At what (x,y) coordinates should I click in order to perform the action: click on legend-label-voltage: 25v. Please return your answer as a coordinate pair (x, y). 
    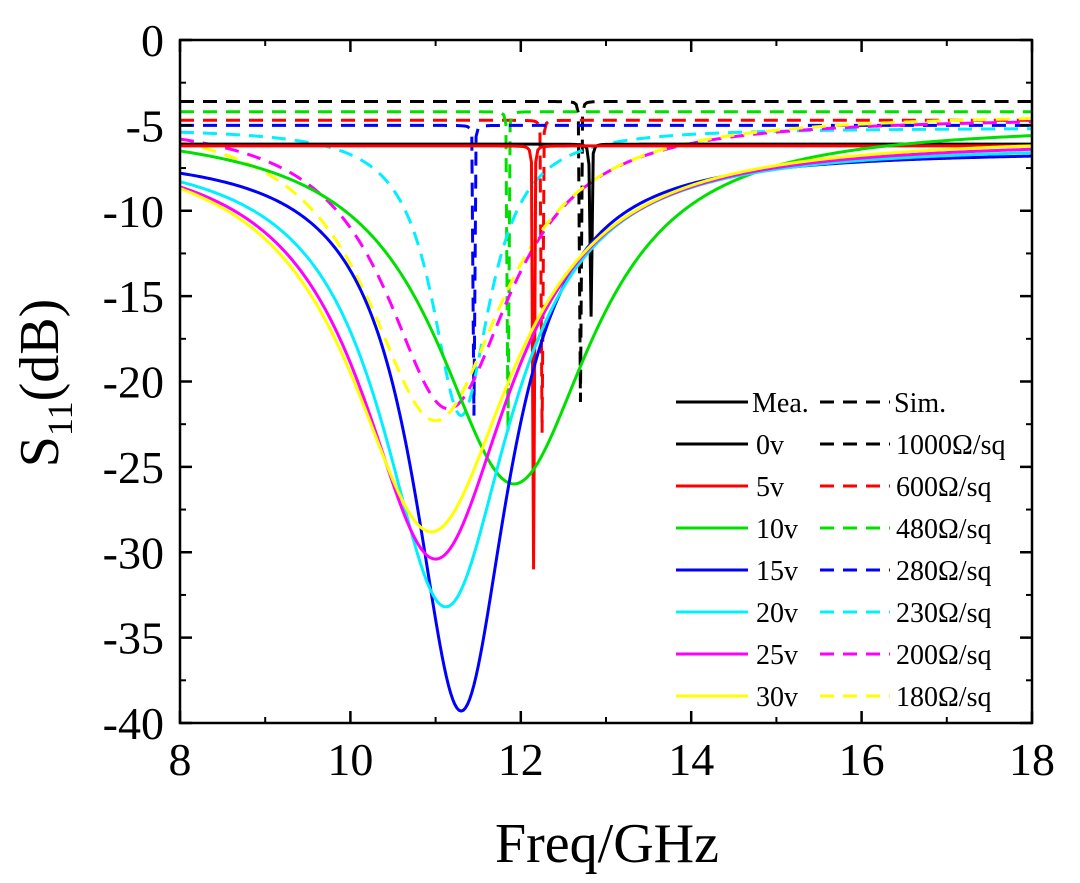
    Looking at the image, I should click on (777, 655).